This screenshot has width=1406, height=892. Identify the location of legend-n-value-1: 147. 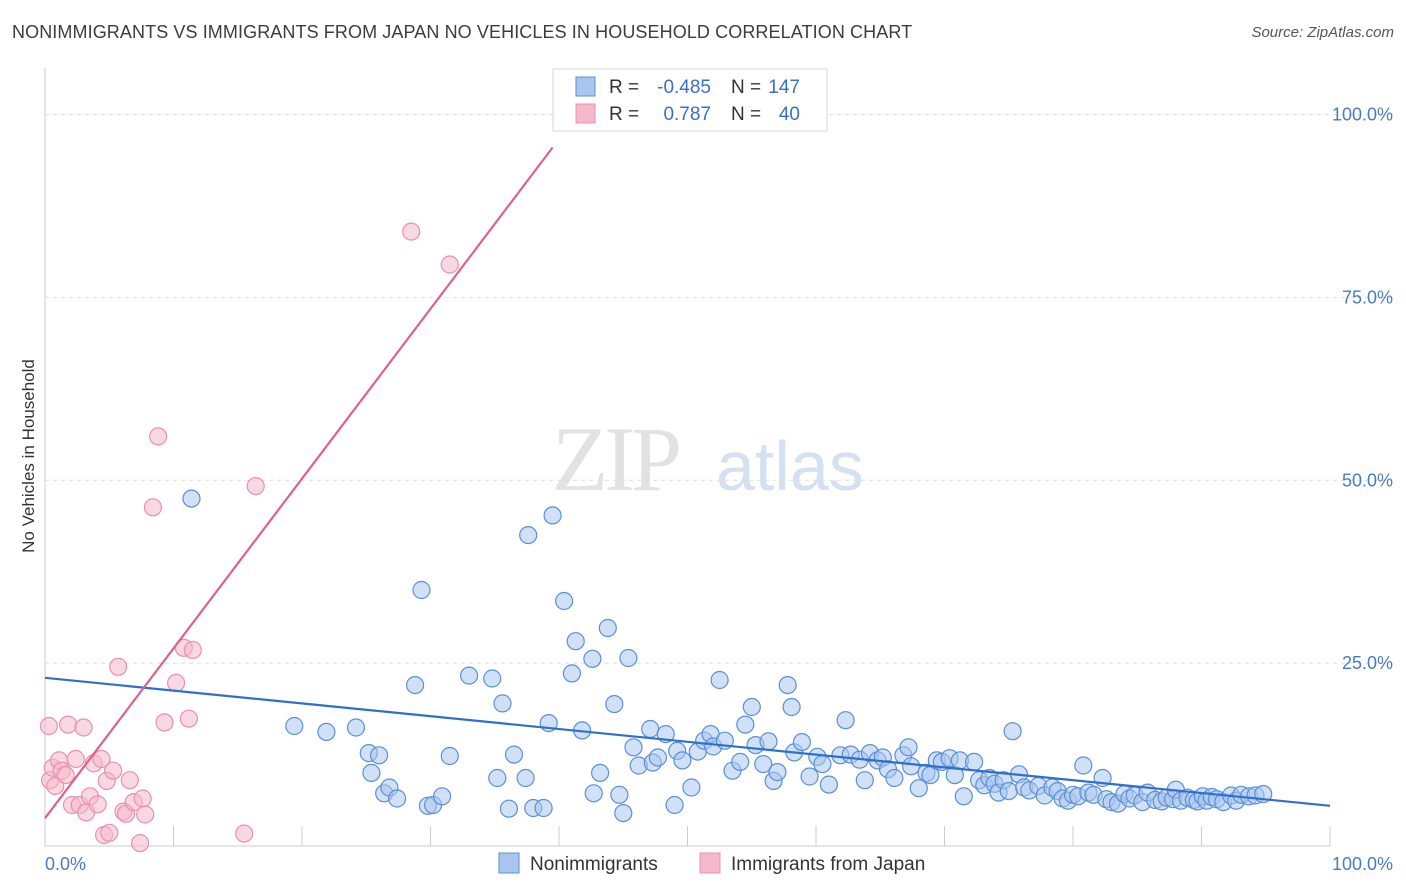
(784, 87).